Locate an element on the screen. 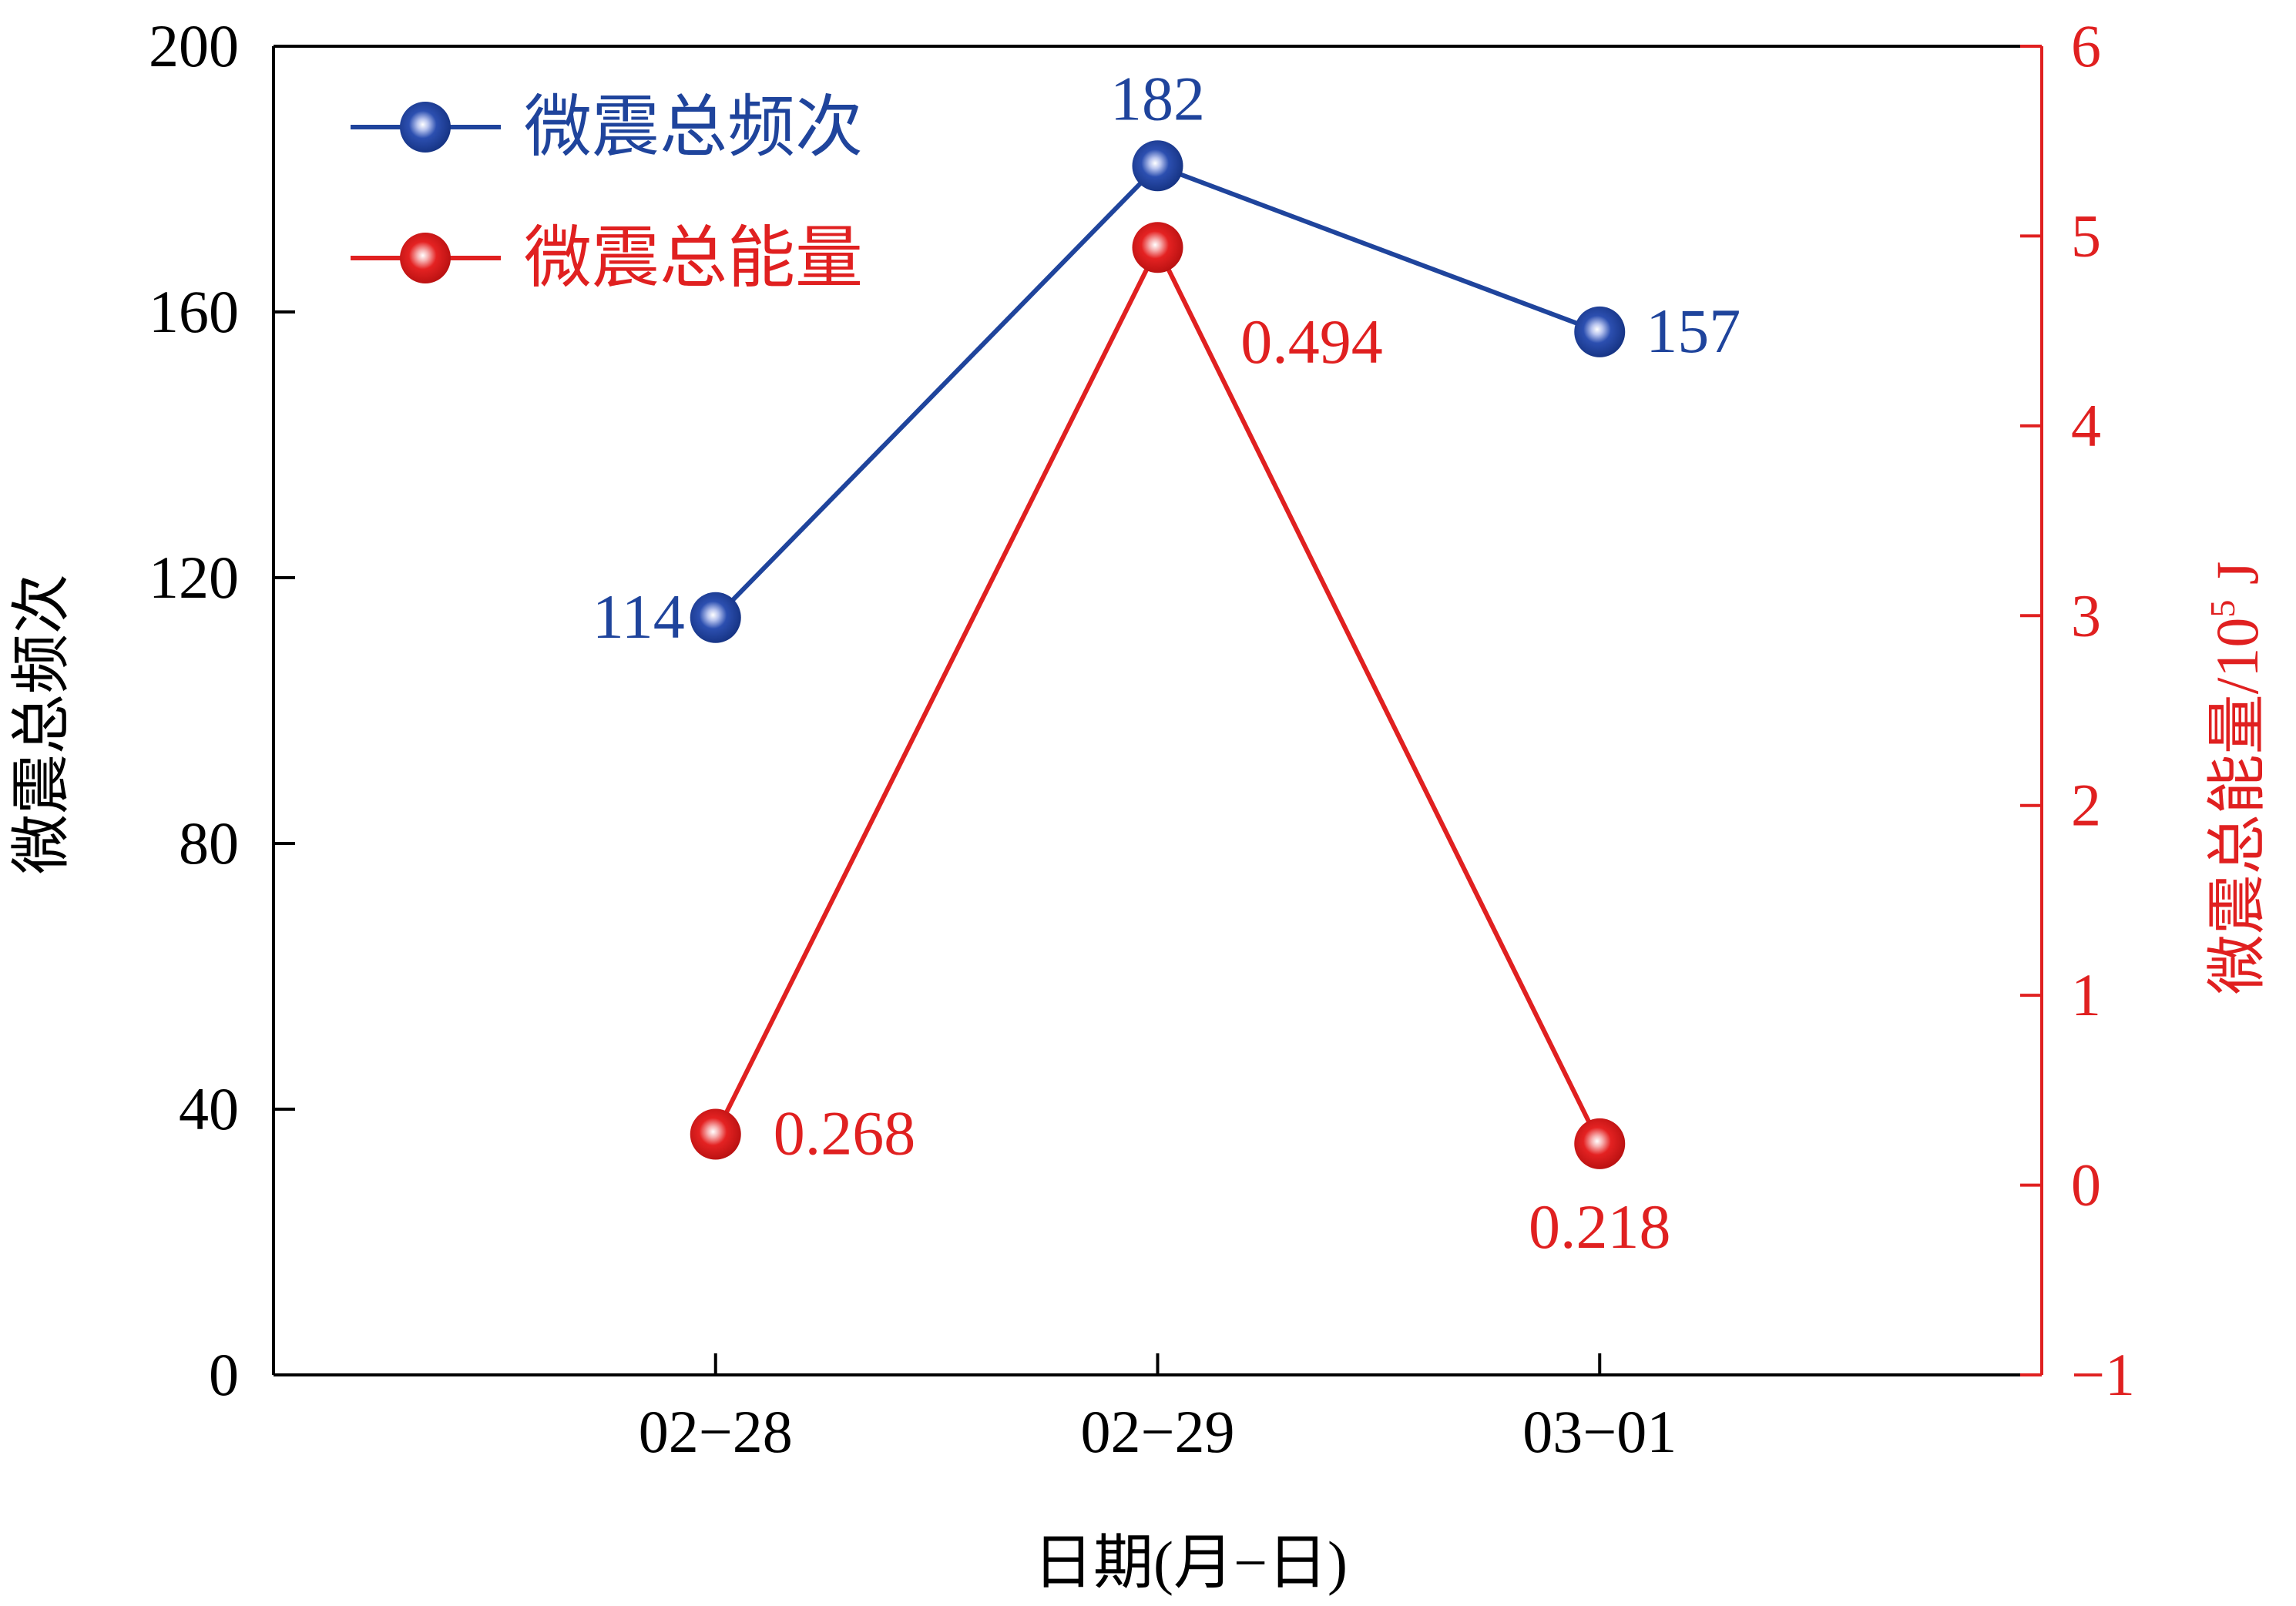  right-y-axis-label-unit: J is located at coordinates (2238, 581).